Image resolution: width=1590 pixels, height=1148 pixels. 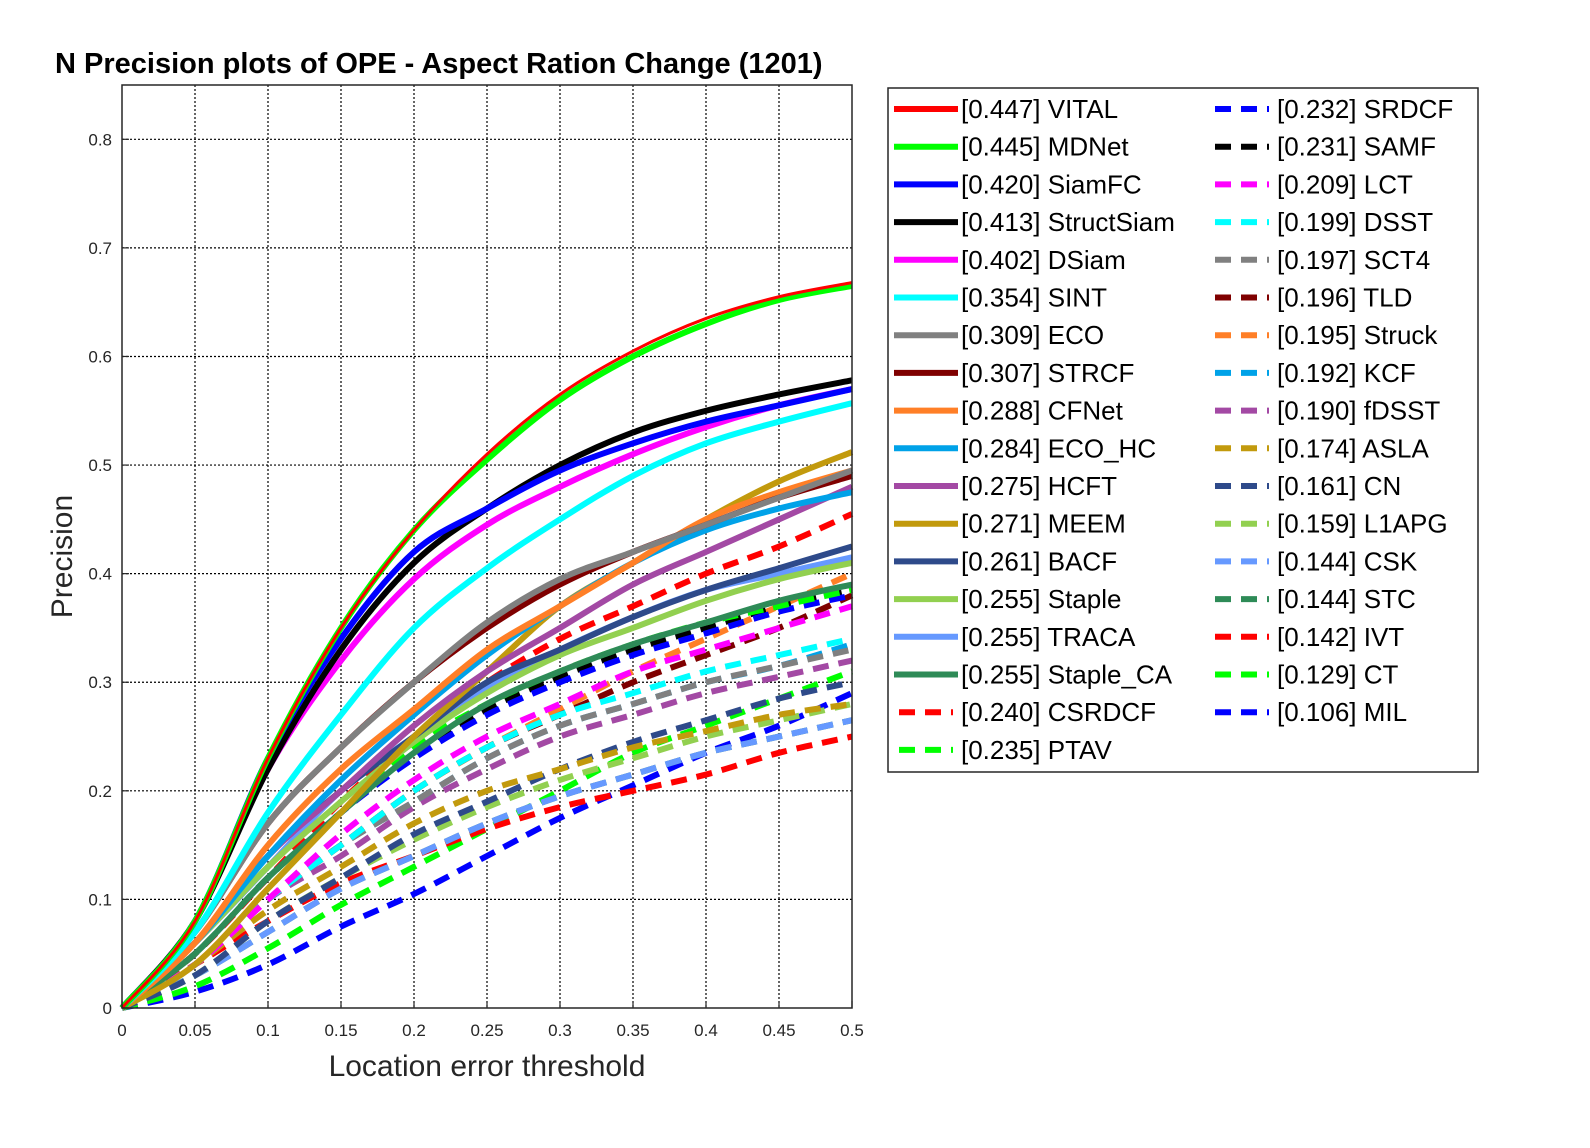 What do you see at coordinates (1345, 184) in the screenshot?
I see `legend-label: [0.209] LCT` at bounding box center [1345, 184].